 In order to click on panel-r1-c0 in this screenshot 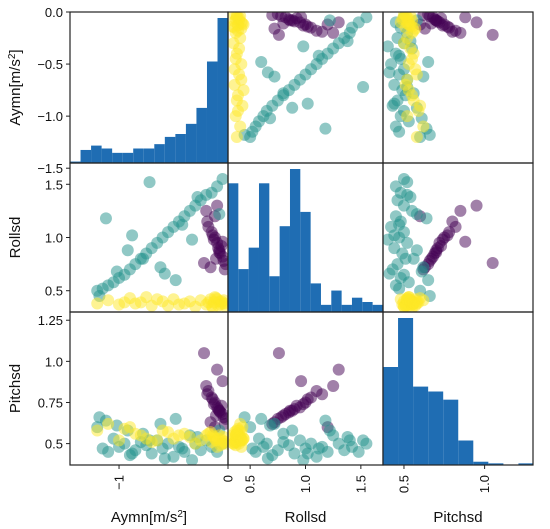, I will do `click(149, 237)`.